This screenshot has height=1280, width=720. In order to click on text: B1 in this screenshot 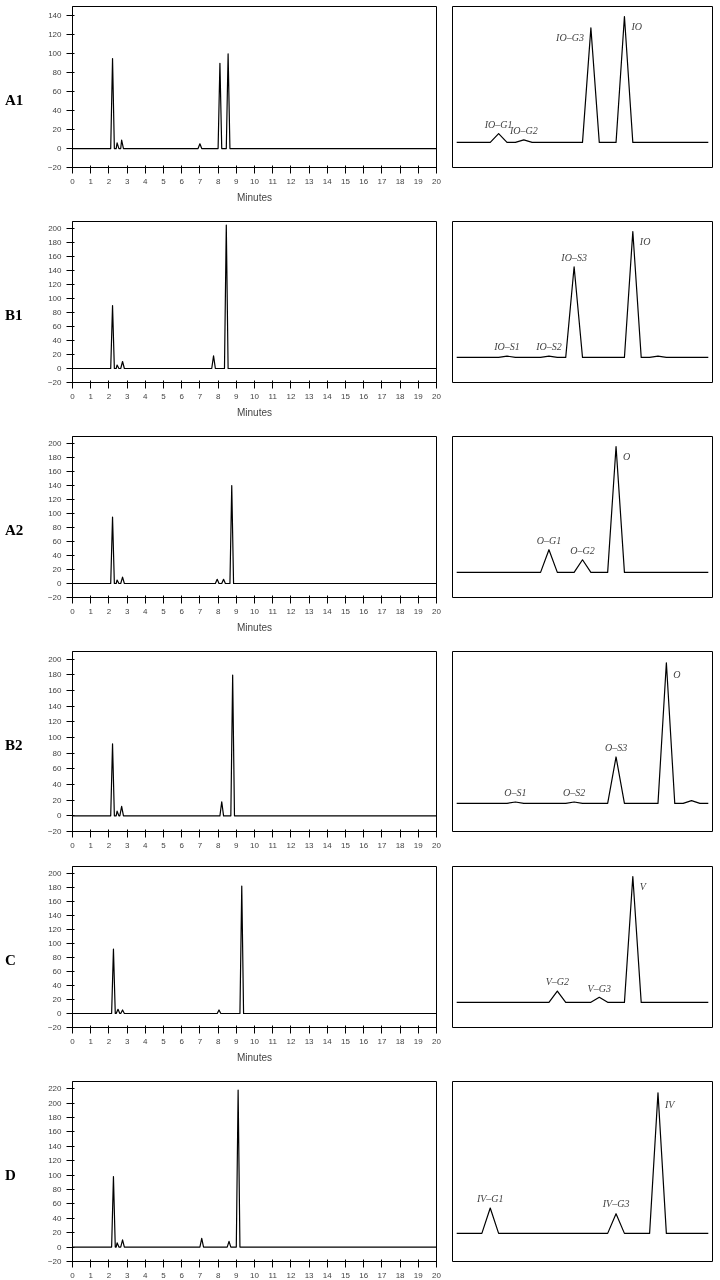, I will do `click(14, 315)`.